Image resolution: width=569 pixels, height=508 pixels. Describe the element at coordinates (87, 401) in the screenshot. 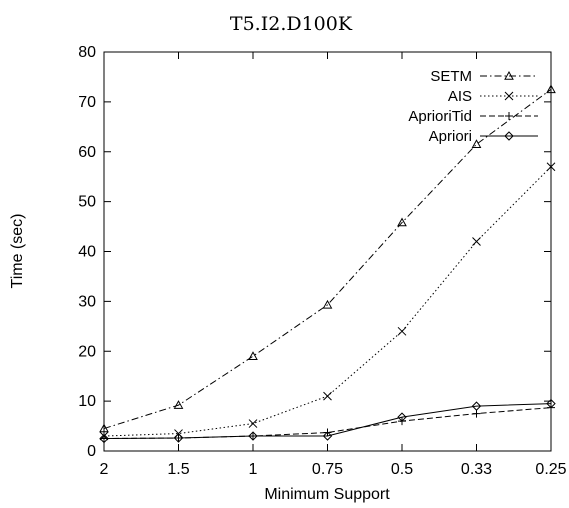

I see `y-tick-label: 10` at that location.